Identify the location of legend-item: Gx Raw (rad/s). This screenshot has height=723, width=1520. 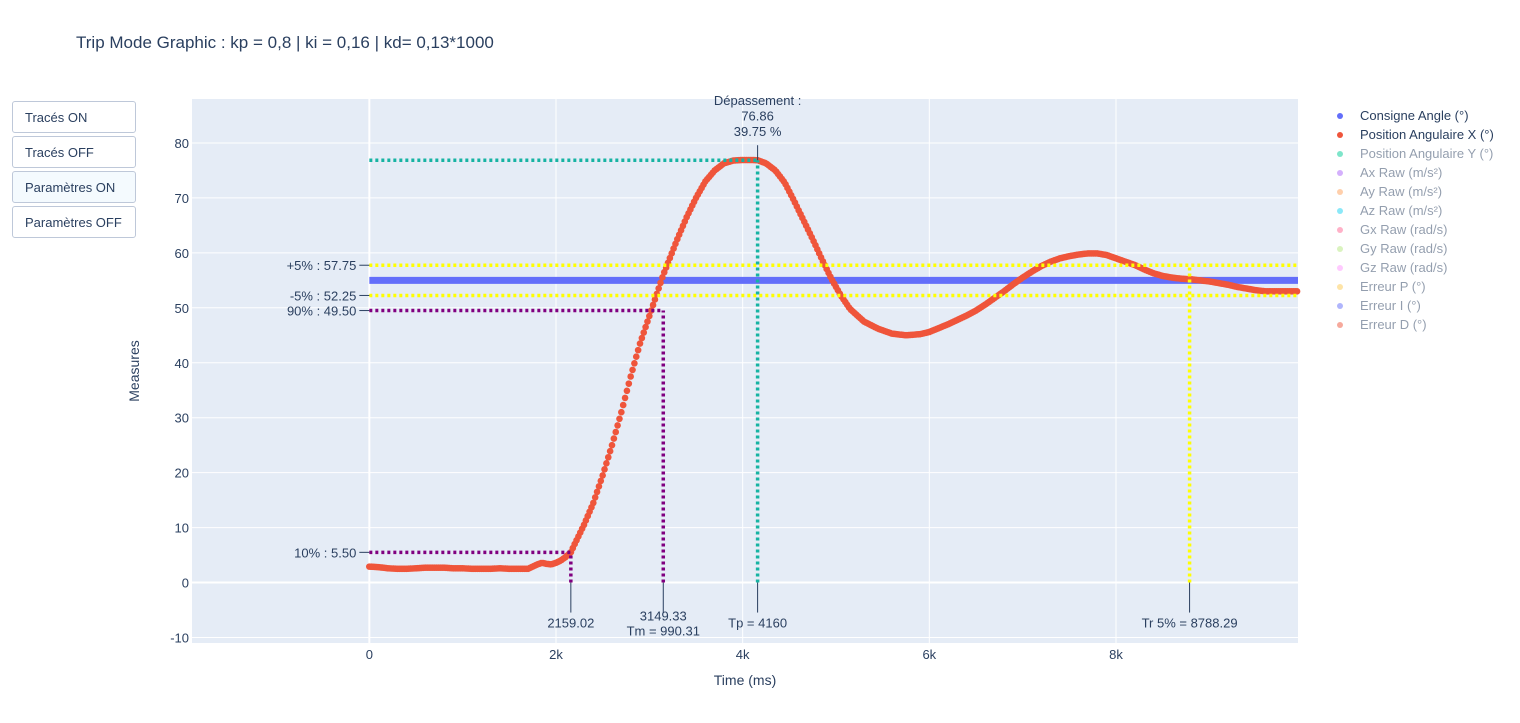
(1413, 229).